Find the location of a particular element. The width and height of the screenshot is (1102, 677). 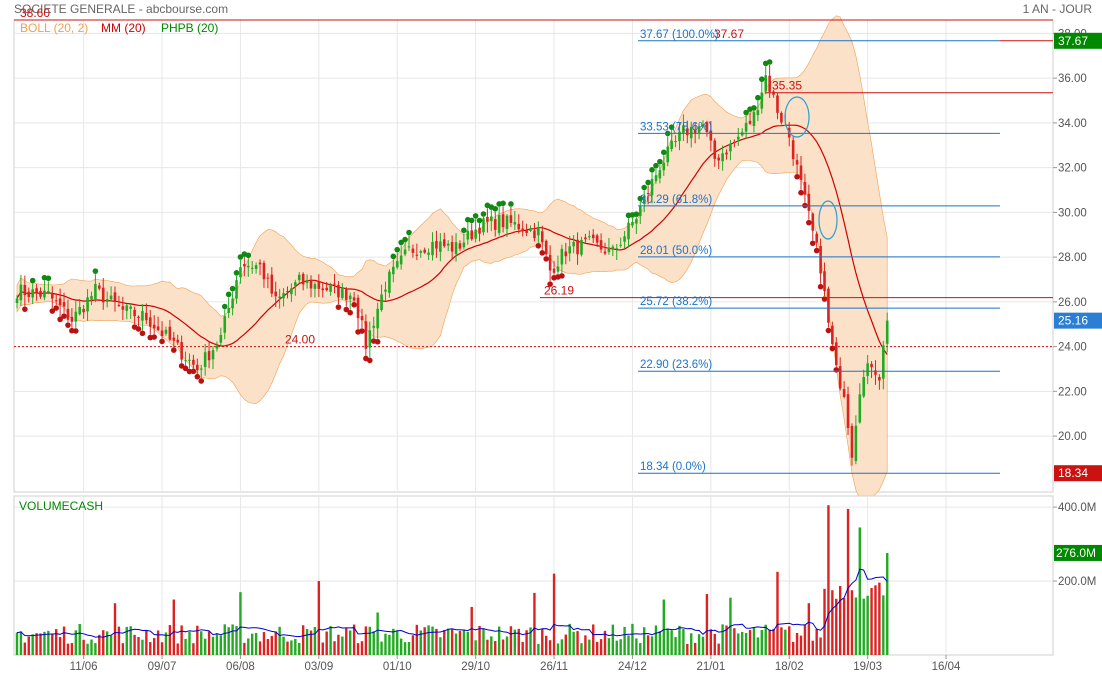

legend-ma: MM (20) is located at coordinates (123, 28).